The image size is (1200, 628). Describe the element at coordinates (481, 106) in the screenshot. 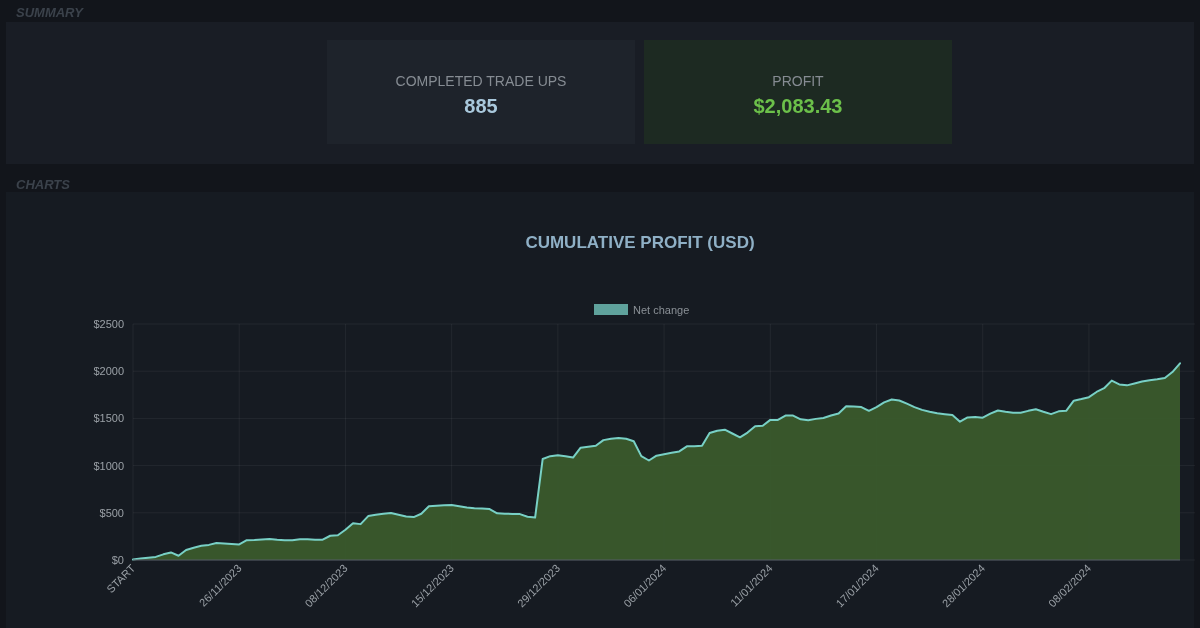

I see `text: 885` at that location.